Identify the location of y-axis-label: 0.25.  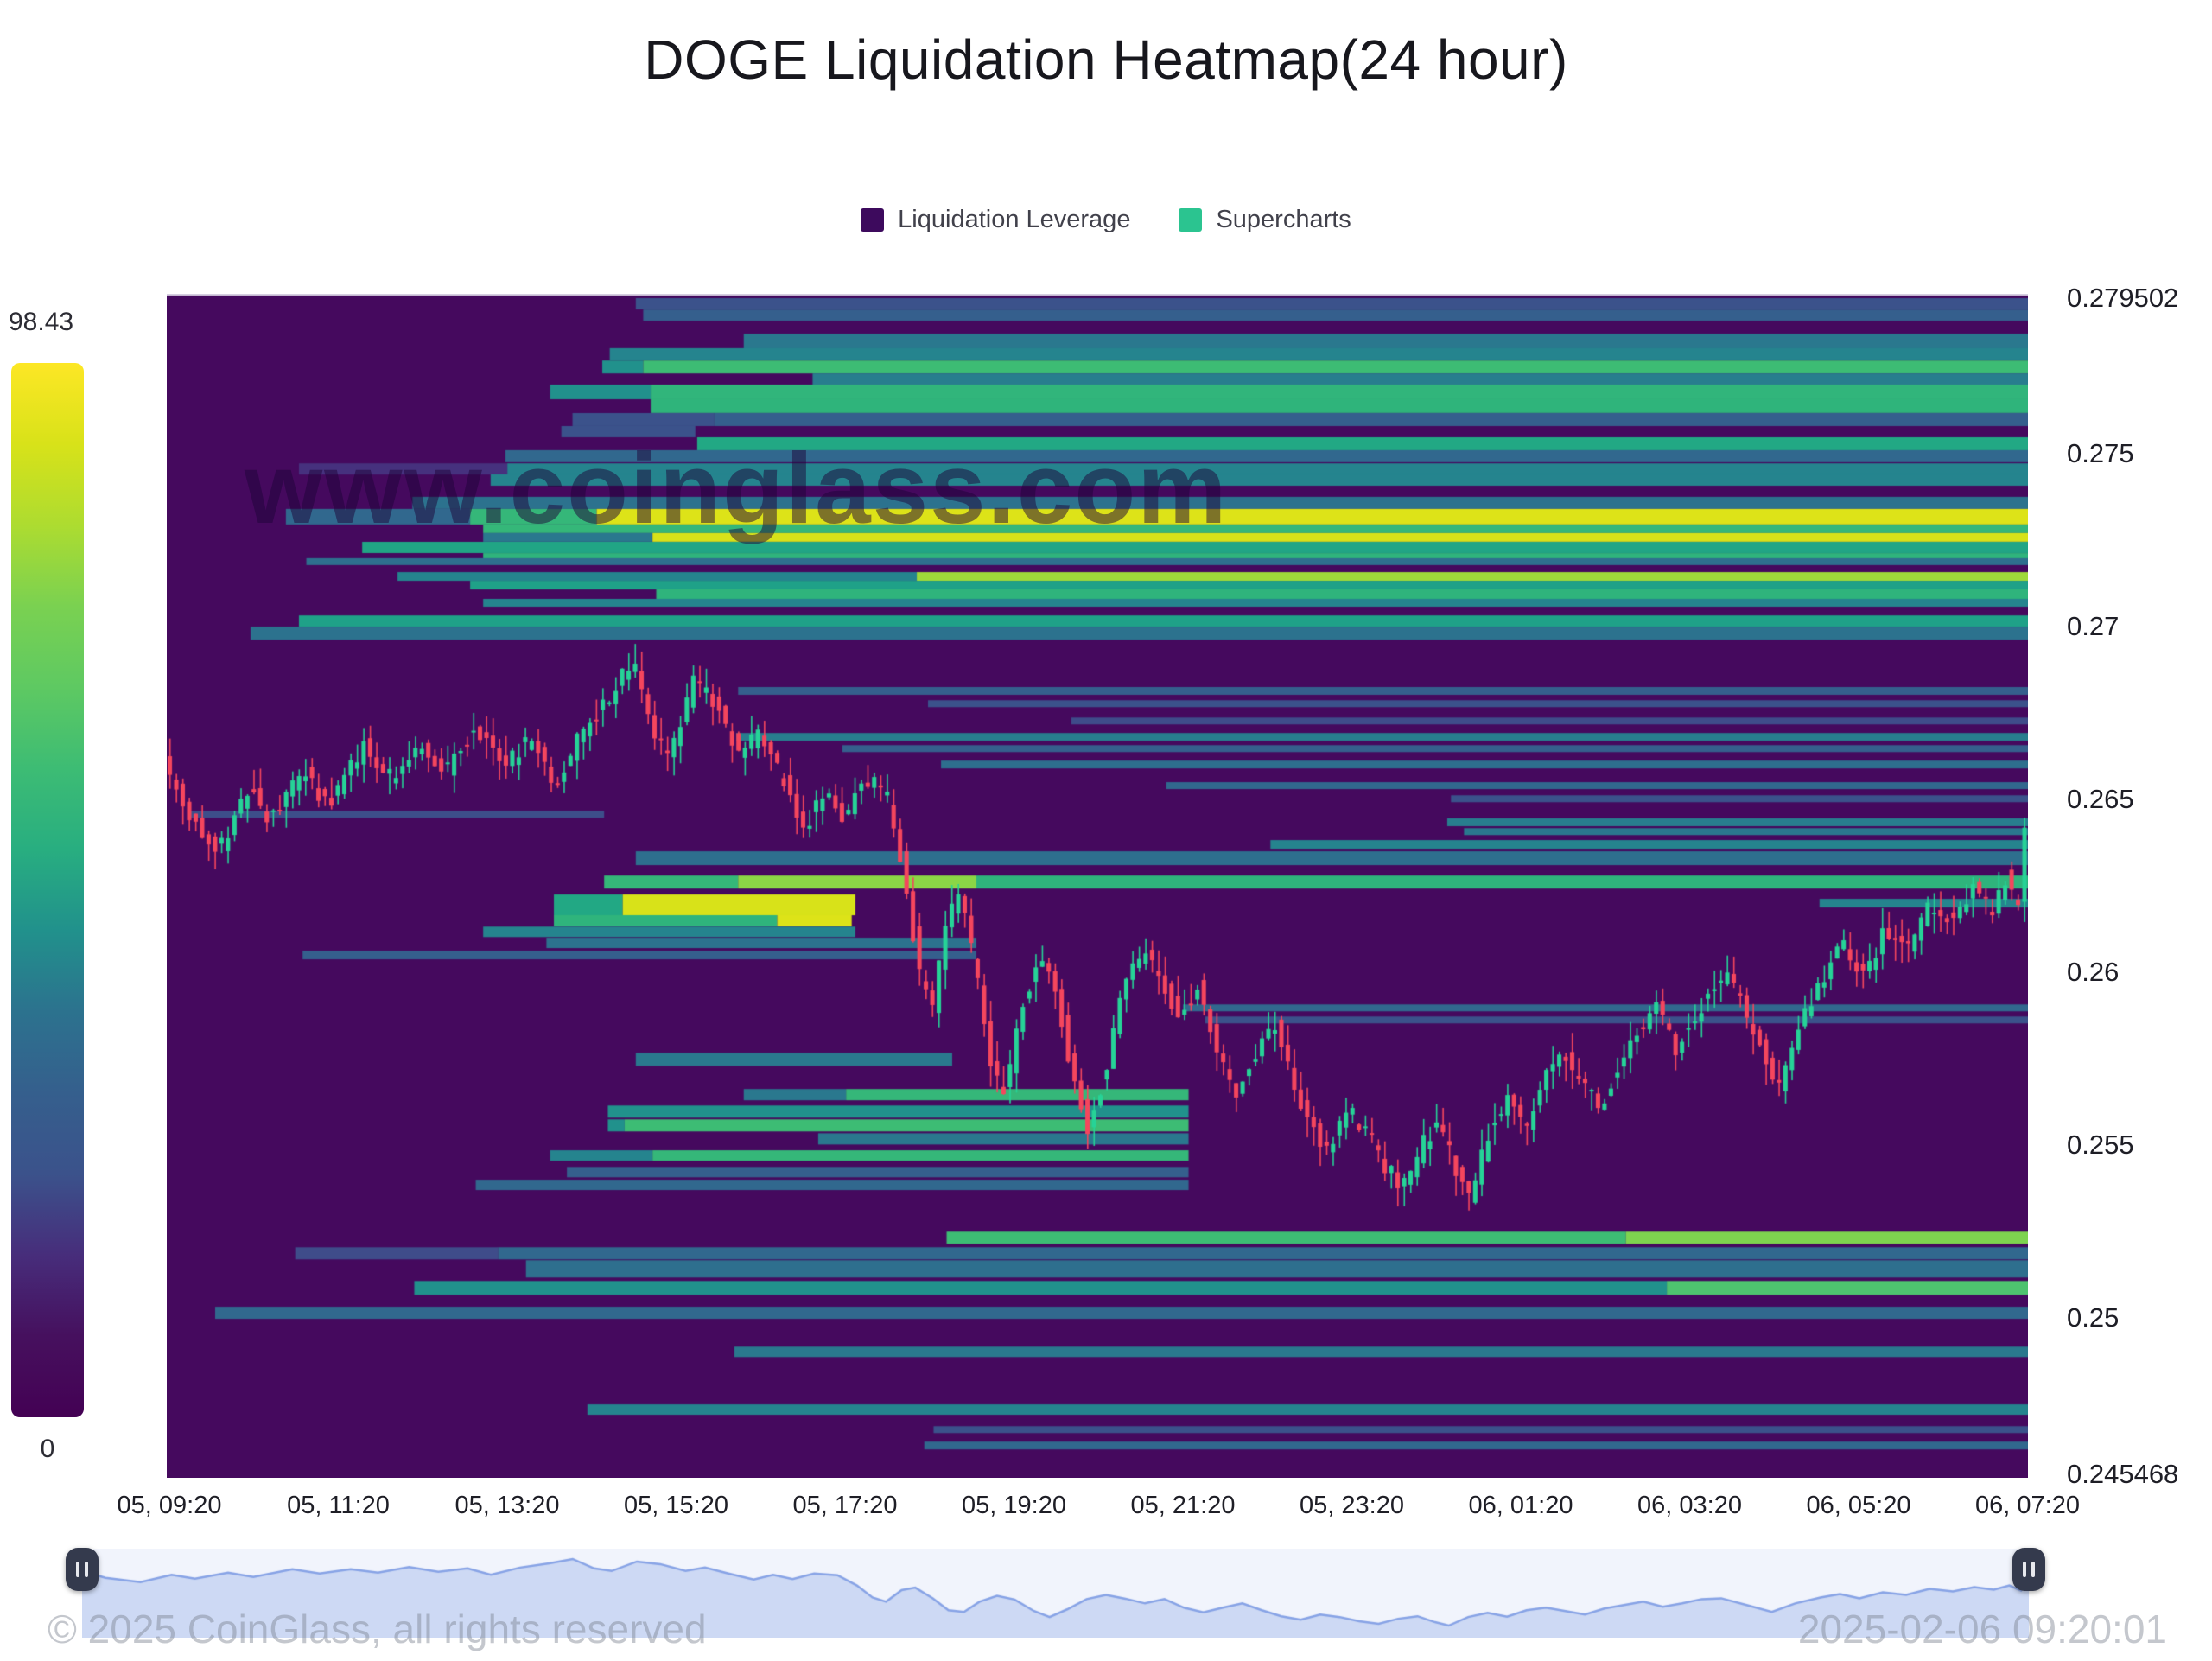
(2093, 1317).